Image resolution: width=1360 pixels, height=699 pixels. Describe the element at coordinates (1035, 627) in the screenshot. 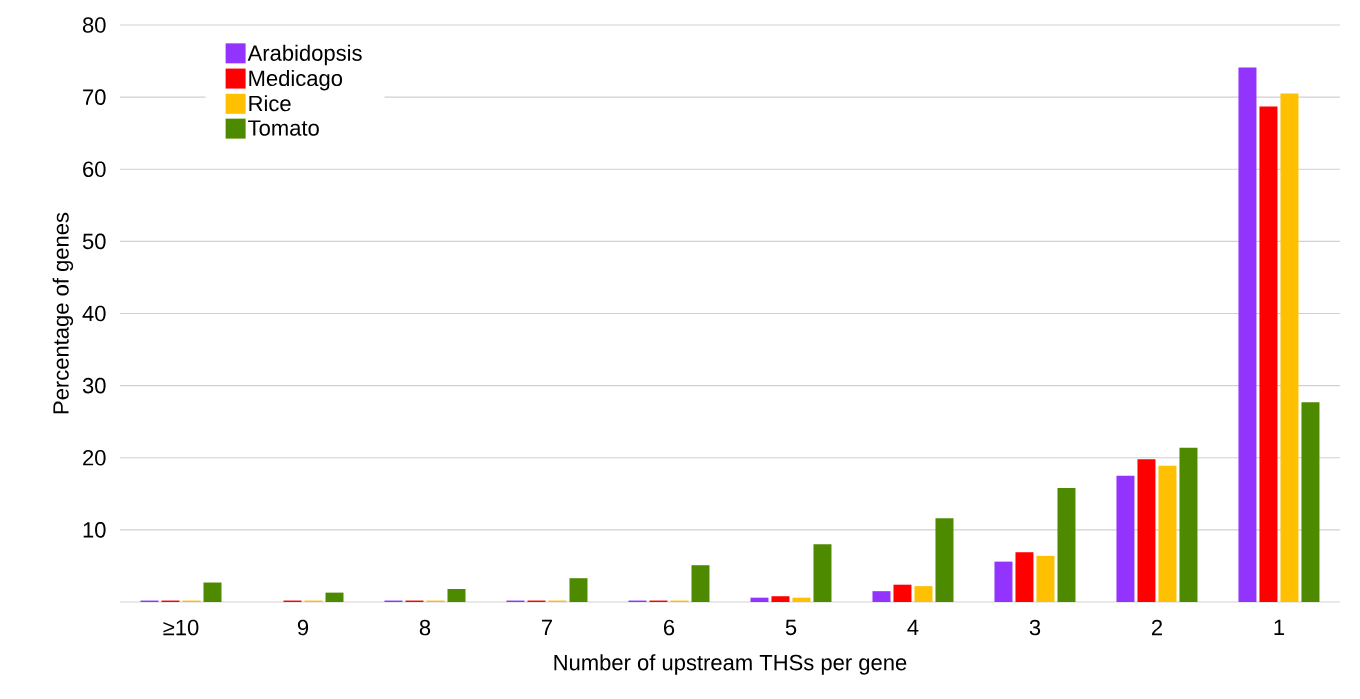

I see `x-tick-label: 3` at that location.